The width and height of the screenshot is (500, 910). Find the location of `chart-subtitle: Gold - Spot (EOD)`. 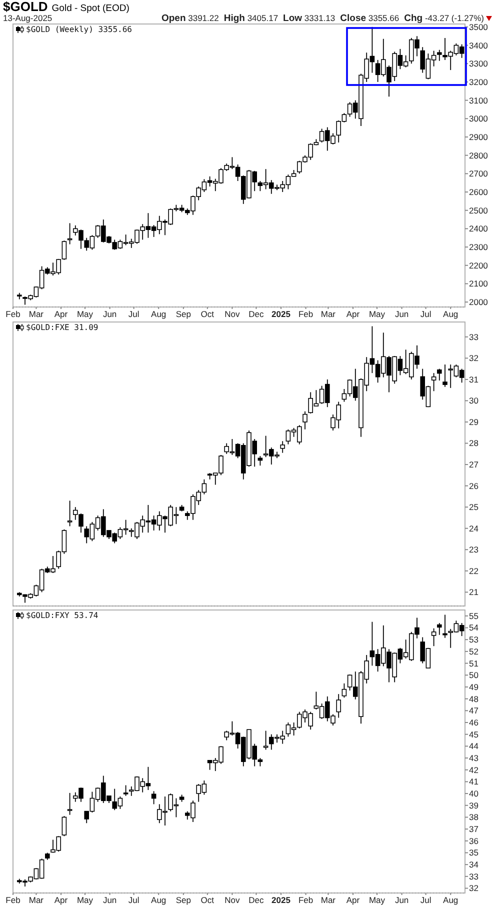

chart-subtitle: Gold - Spot (EOD) is located at coordinates (91, 8).